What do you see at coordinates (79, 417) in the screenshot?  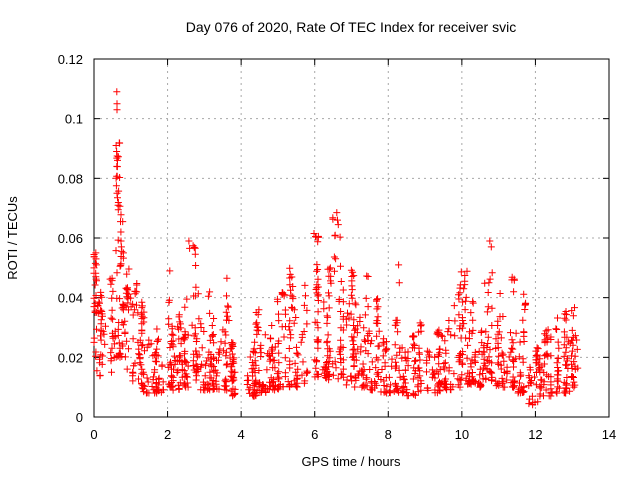 I see `y-tick-label: 0` at bounding box center [79, 417].